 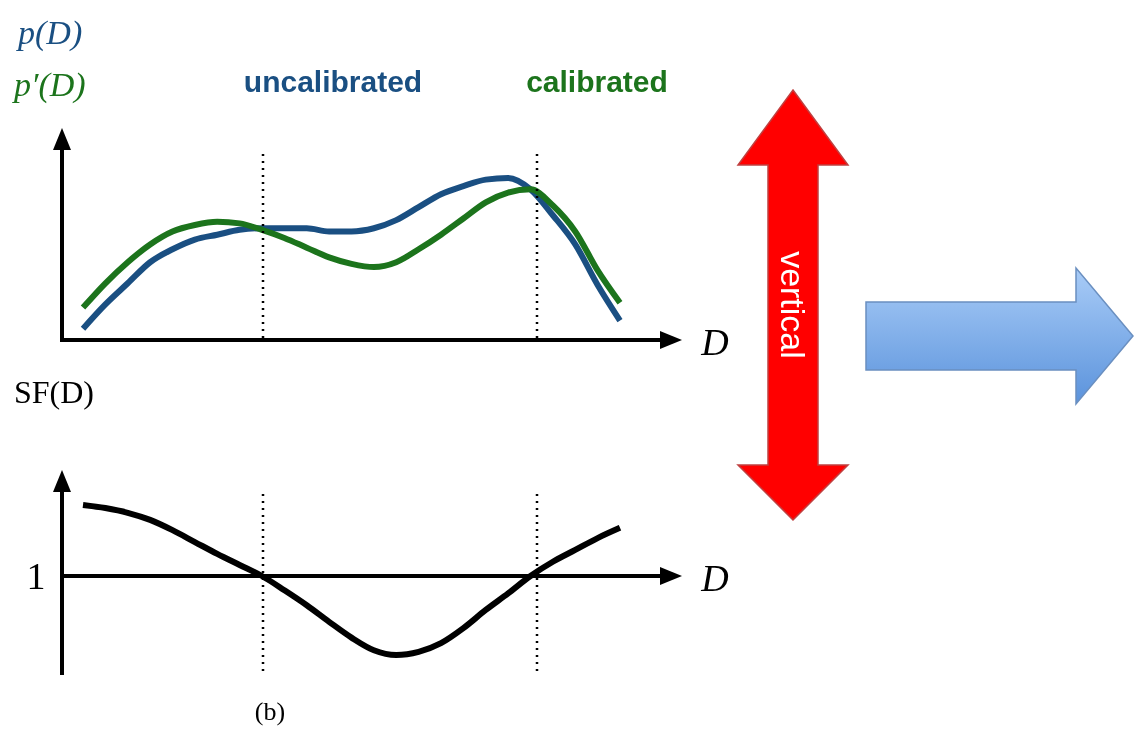 What do you see at coordinates (54, 392) in the screenshot?
I see `y-axis-title: SF(D)` at bounding box center [54, 392].